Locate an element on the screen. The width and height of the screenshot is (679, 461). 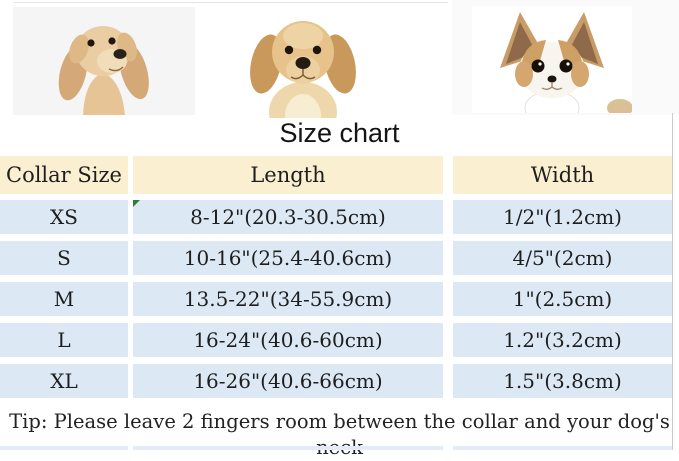
cell-length: 13.5-22"(34-55.9cm) is located at coordinates (288, 299).